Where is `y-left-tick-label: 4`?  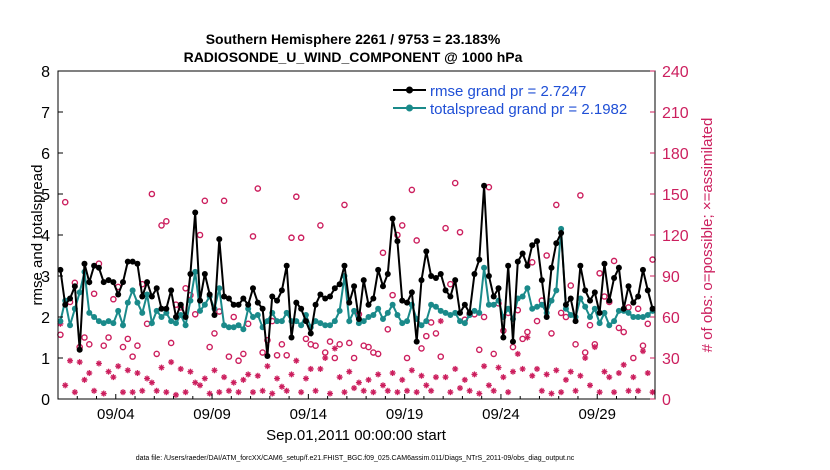 y-left-tick-label: 4 is located at coordinates (45, 236).